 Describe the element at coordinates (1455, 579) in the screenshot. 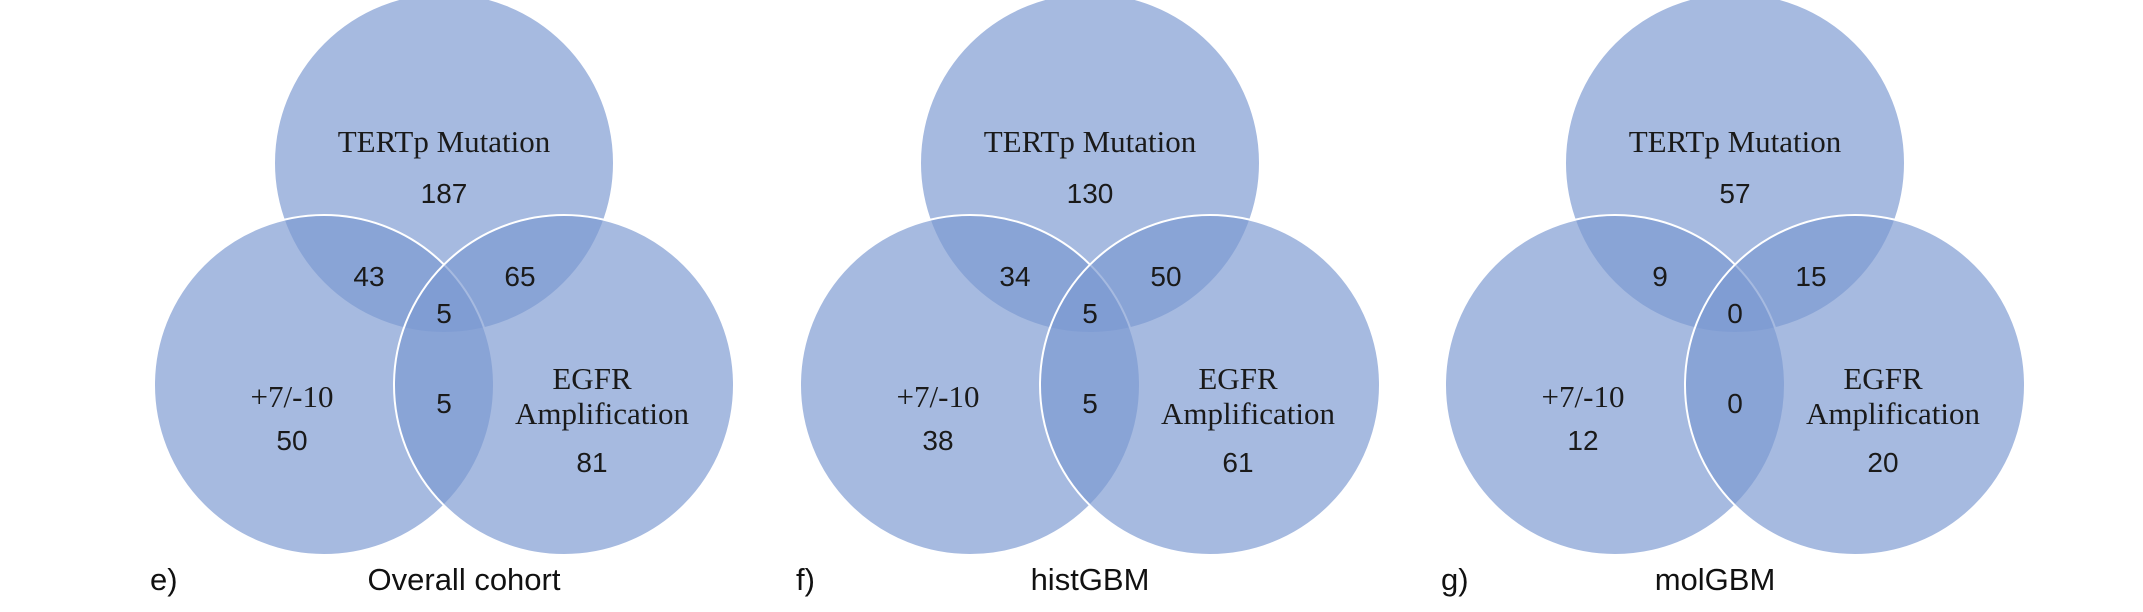

I see `panel-letter: g)` at that location.